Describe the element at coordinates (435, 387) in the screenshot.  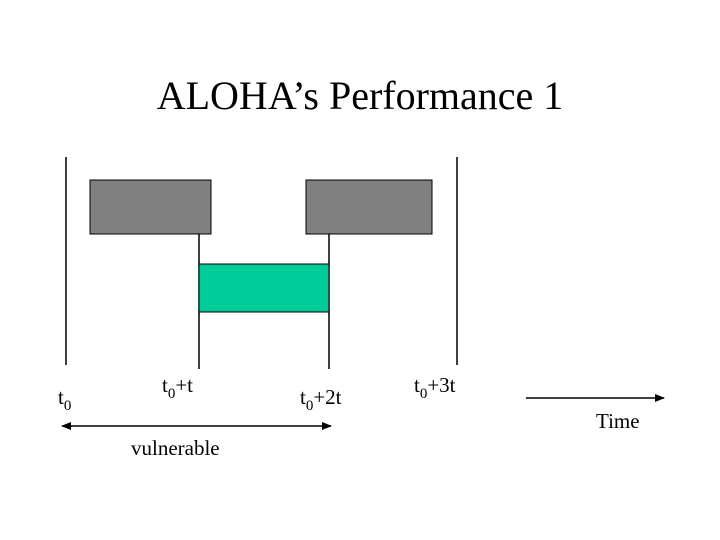
I see `label-t0-plus-3t: t0+3t` at that location.